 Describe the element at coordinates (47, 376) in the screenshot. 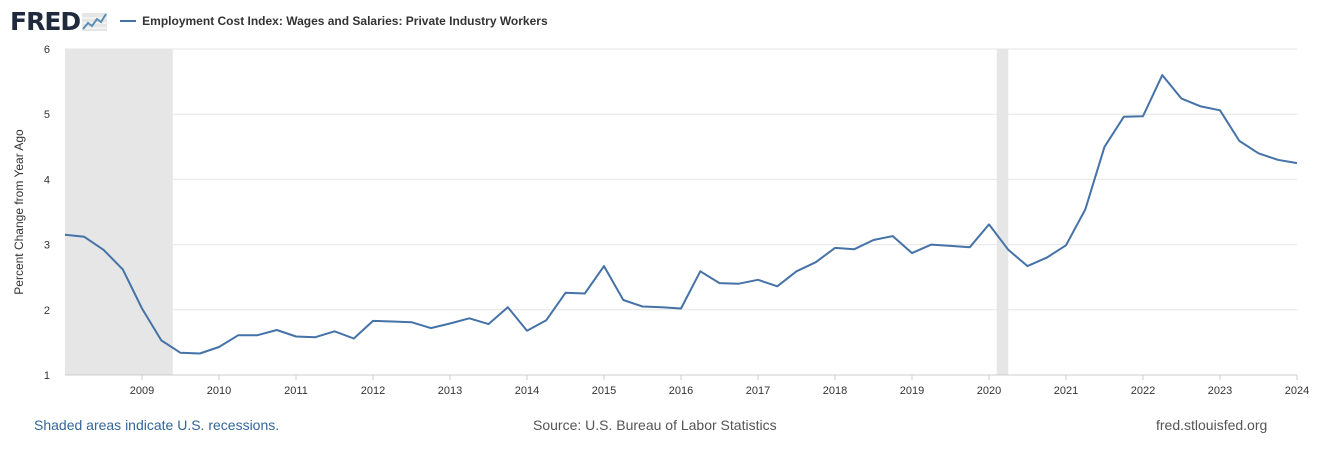

I see `y-tick-label-1: 1` at that location.